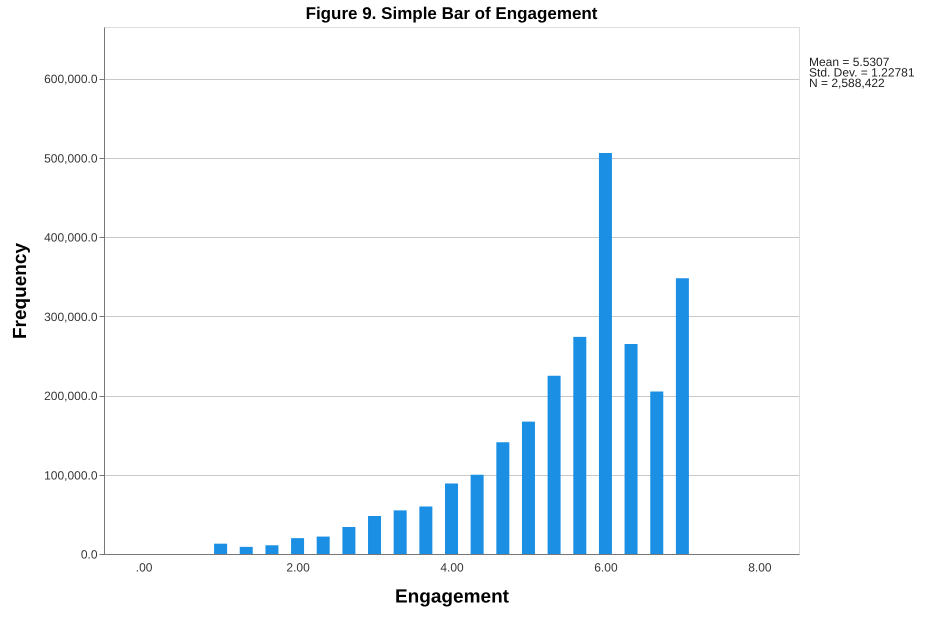  What do you see at coordinates (71, 475) in the screenshot?
I see `y-tick-label: 100,000.0` at bounding box center [71, 475].